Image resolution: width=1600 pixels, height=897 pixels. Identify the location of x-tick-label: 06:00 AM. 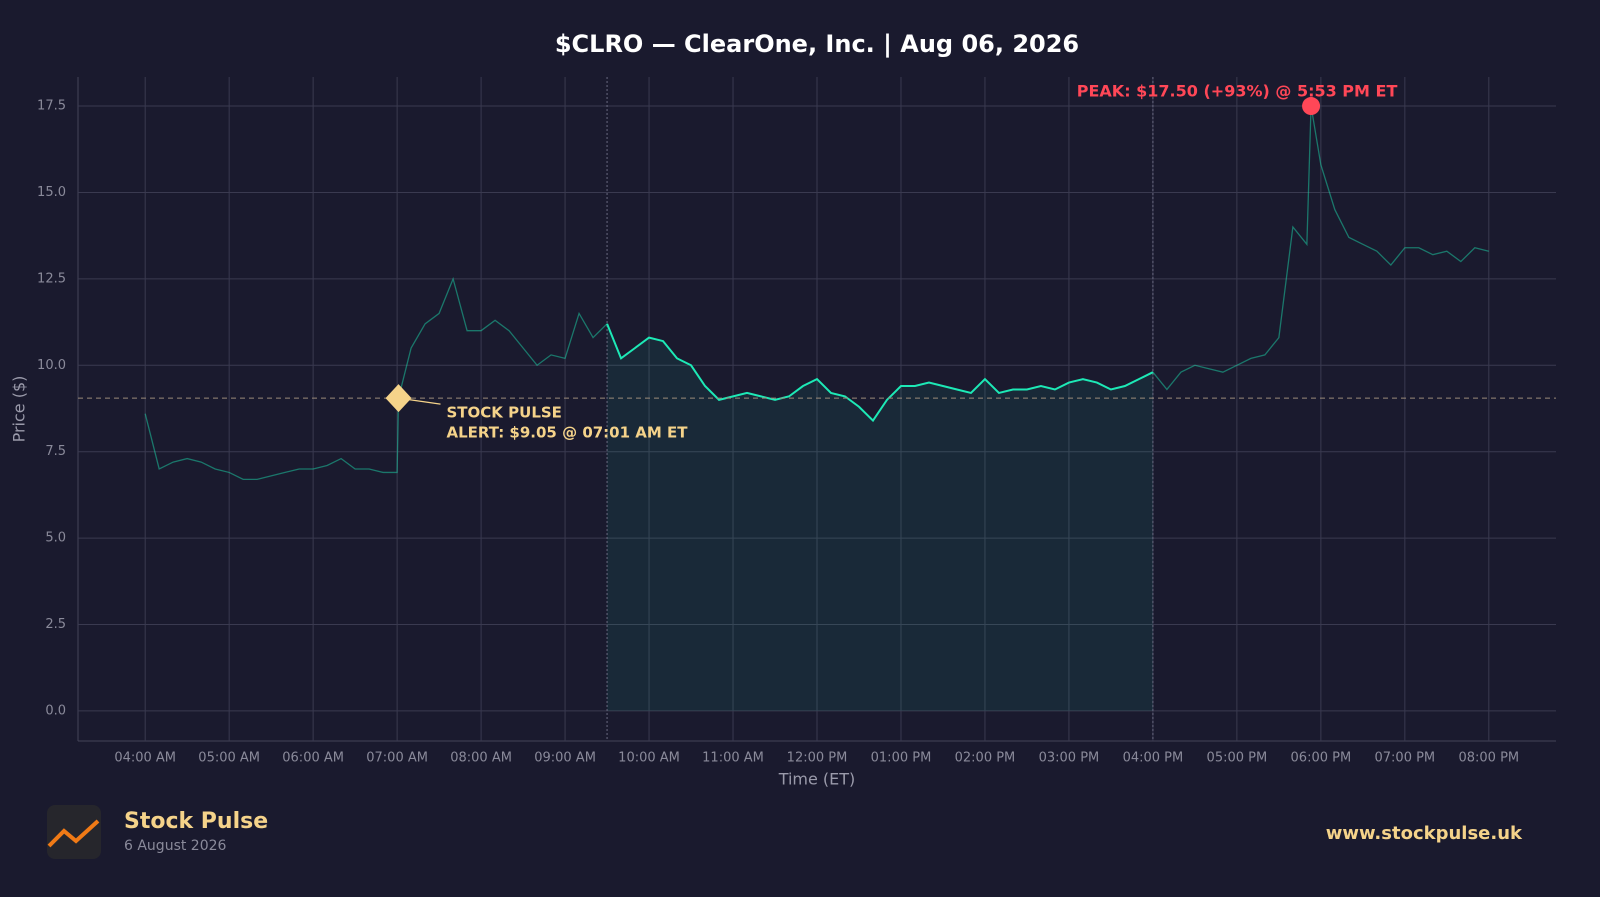
(313, 758).